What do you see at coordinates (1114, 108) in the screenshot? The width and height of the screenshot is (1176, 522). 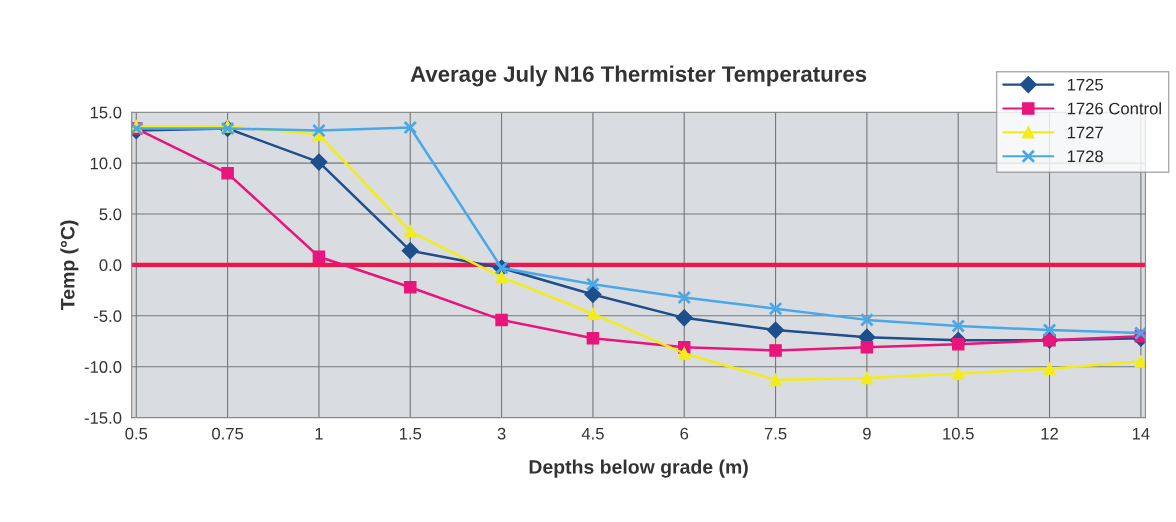 I see `legend-label: 1726 Control` at bounding box center [1114, 108].